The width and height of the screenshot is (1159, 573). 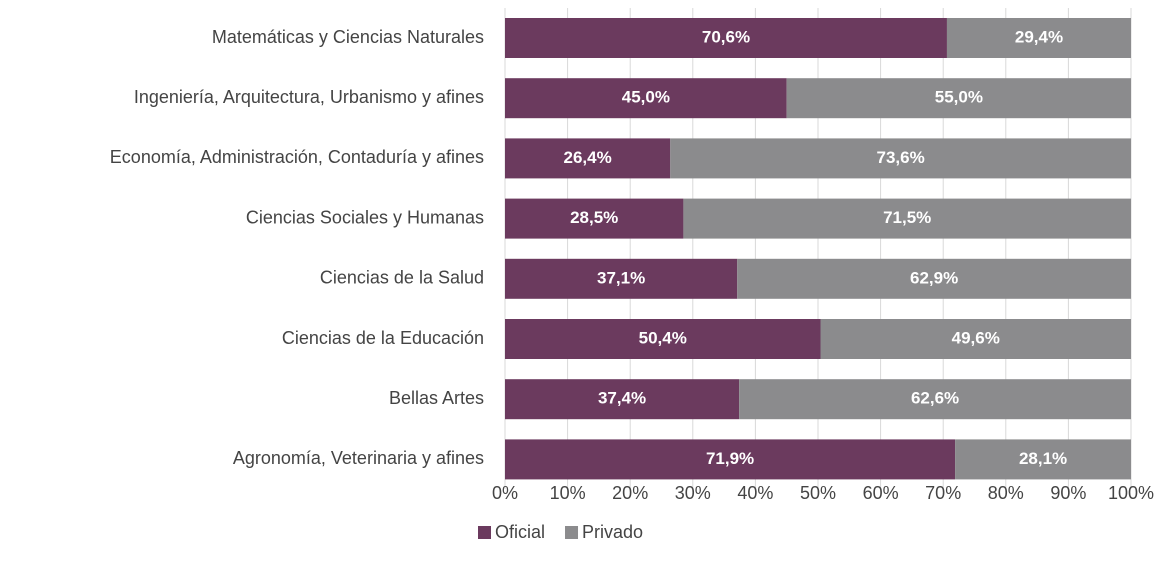 What do you see at coordinates (568, 493) in the screenshot?
I see `x-tick-label: 10%` at bounding box center [568, 493].